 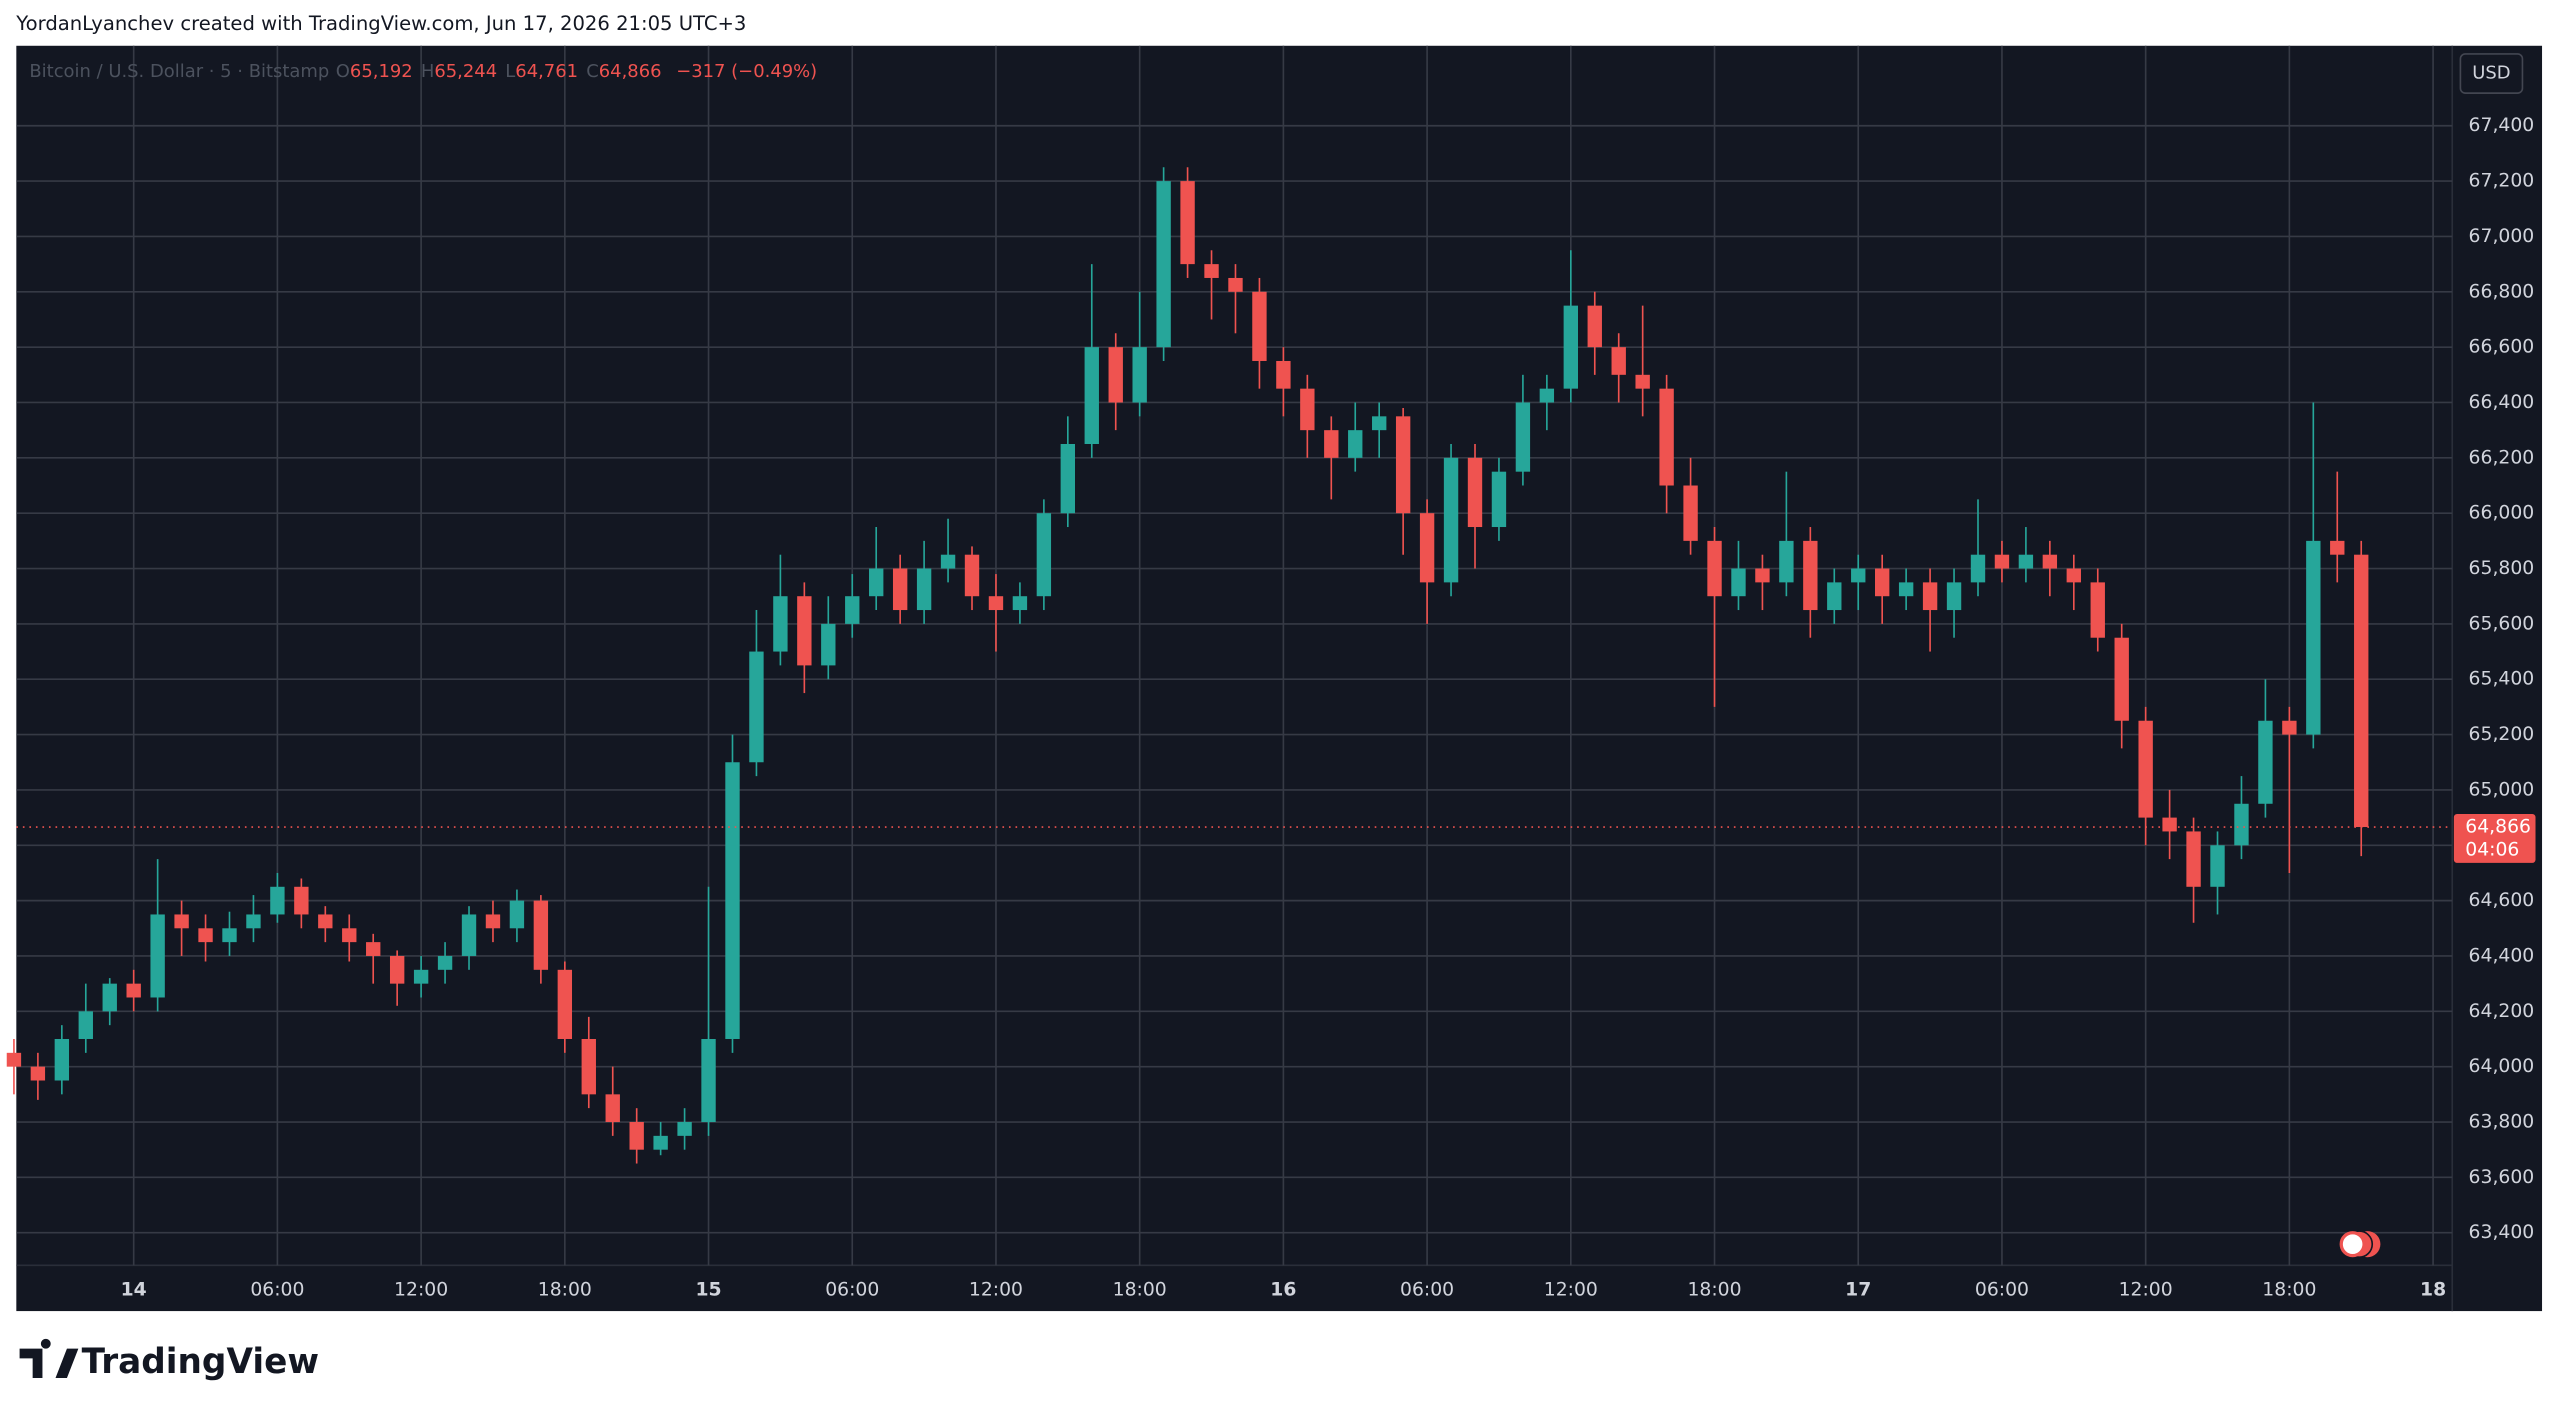 What do you see at coordinates (708, 1289) in the screenshot?
I see `x-tick-label: 15` at bounding box center [708, 1289].